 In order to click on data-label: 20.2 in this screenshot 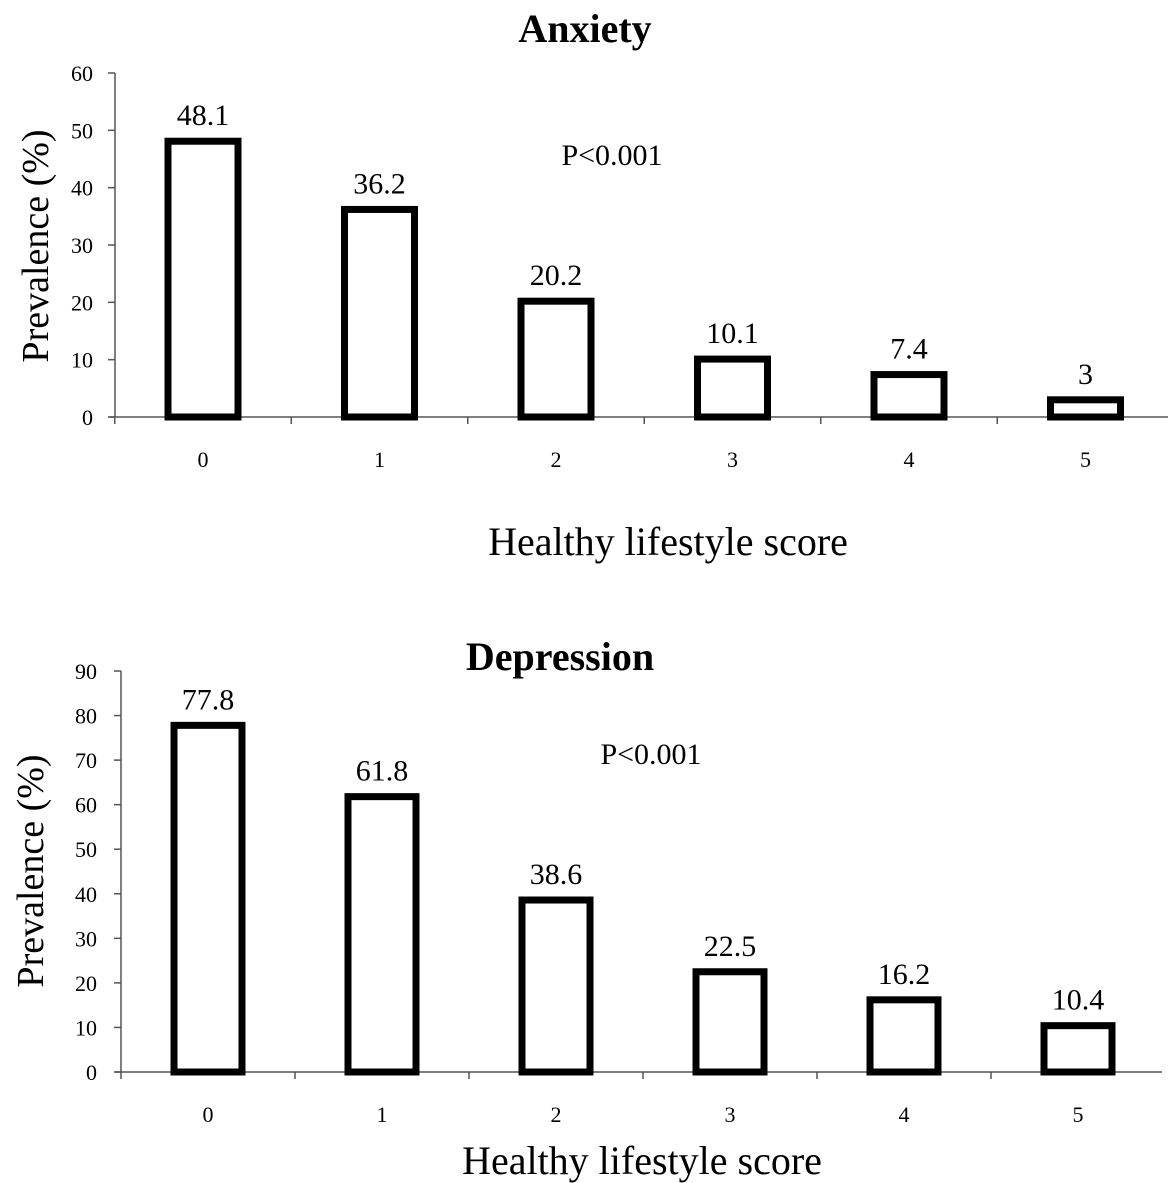, I will do `click(556, 275)`.